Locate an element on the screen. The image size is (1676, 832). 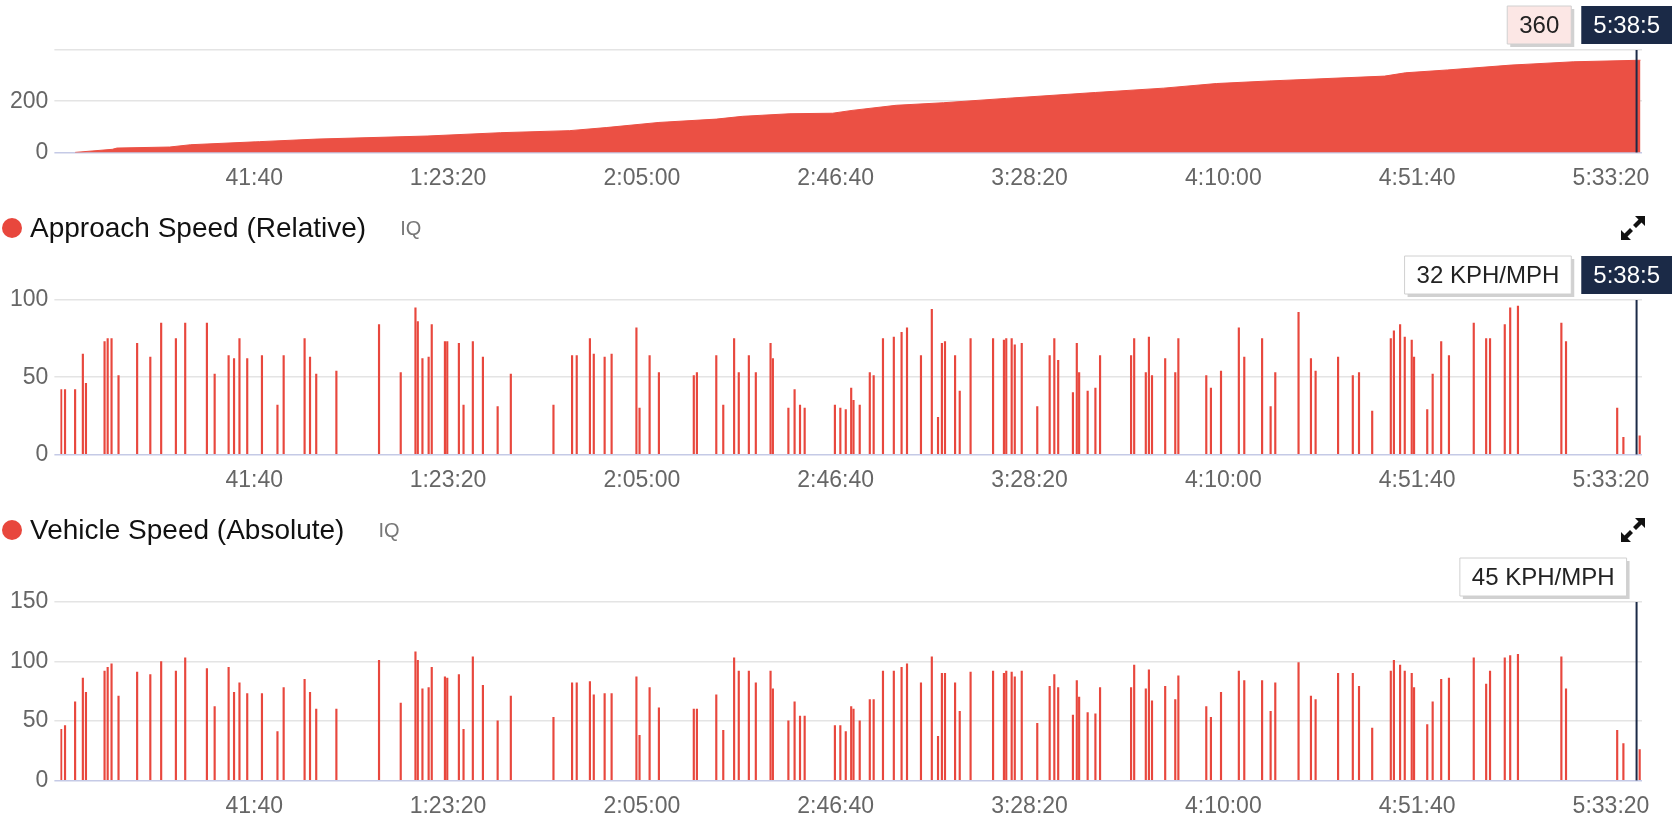
y-tick-label: 50 is located at coordinates (35, 375).